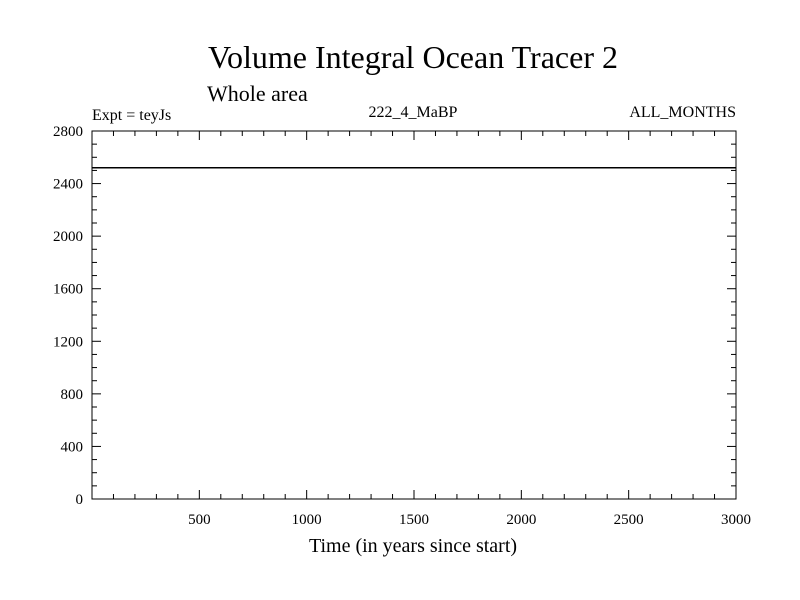  Describe the element at coordinates (199, 520) in the screenshot. I see `x-tick-label: 500` at that location.